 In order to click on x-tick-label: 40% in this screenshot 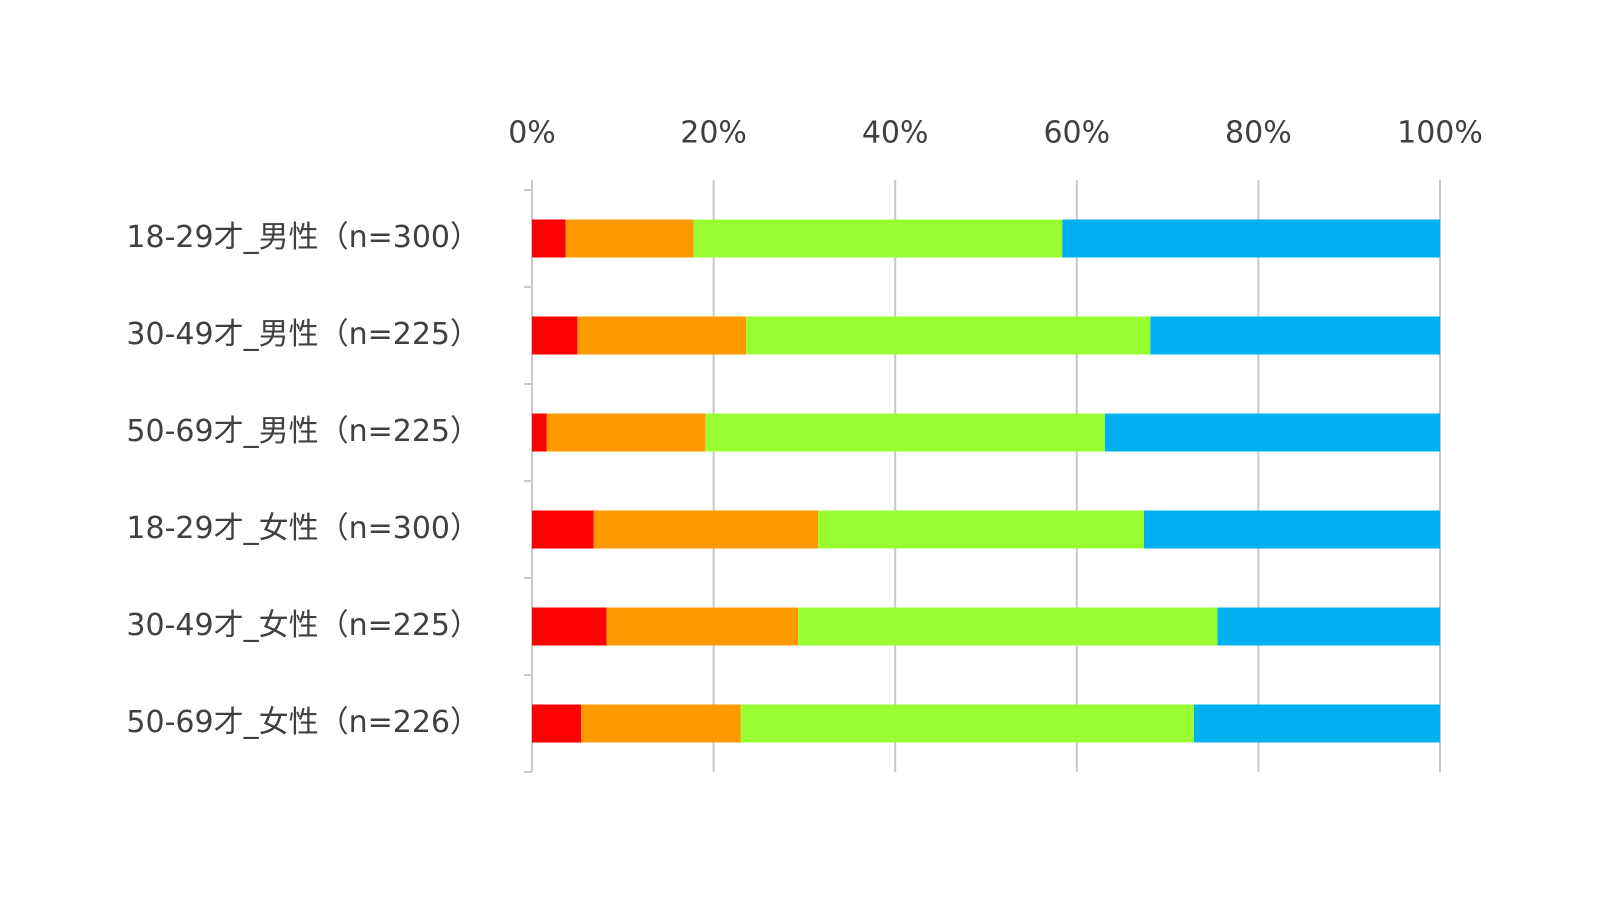, I will do `click(895, 133)`.